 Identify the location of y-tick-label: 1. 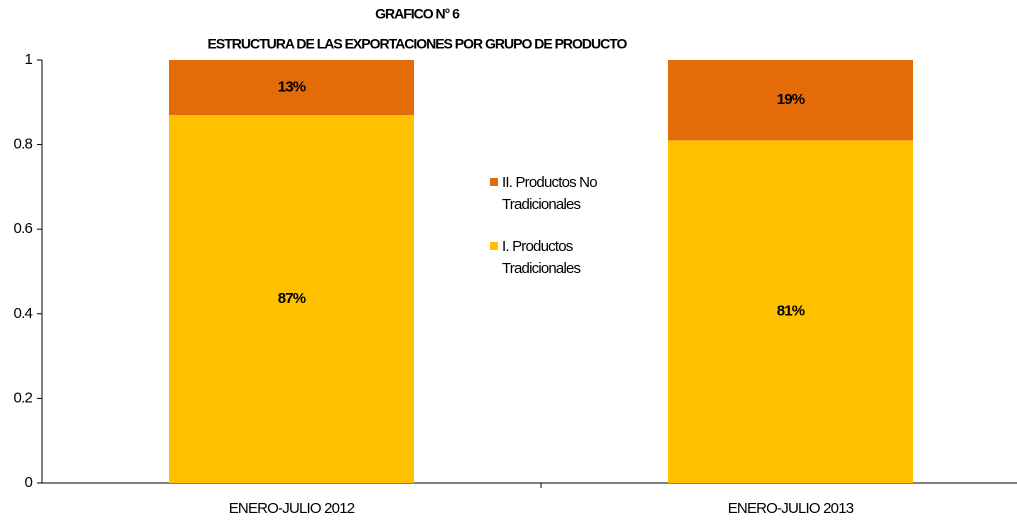
(28, 59).